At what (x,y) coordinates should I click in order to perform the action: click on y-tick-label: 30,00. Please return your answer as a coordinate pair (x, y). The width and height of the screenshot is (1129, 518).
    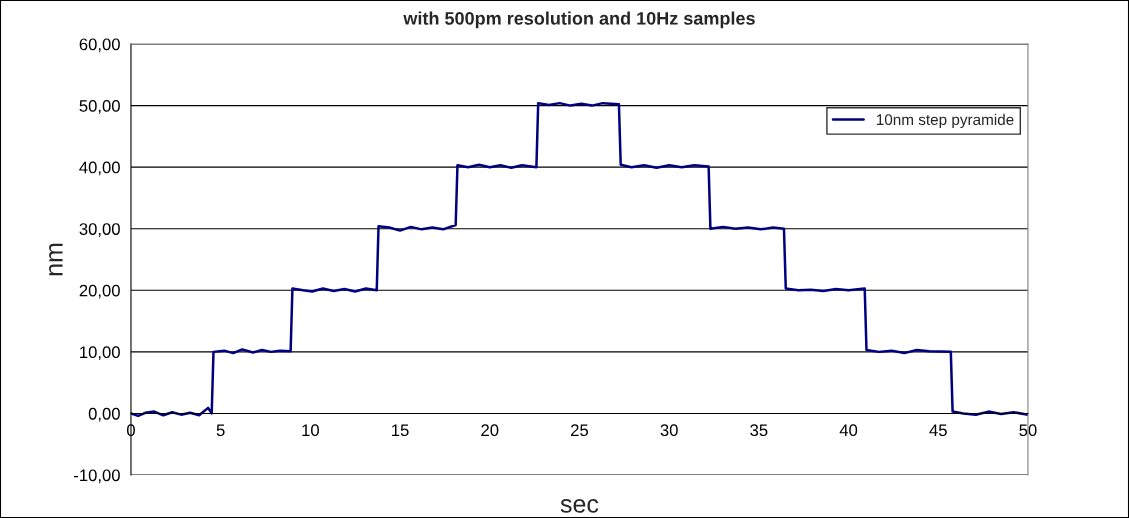
    Looking at the image, I should click on (99, 230).